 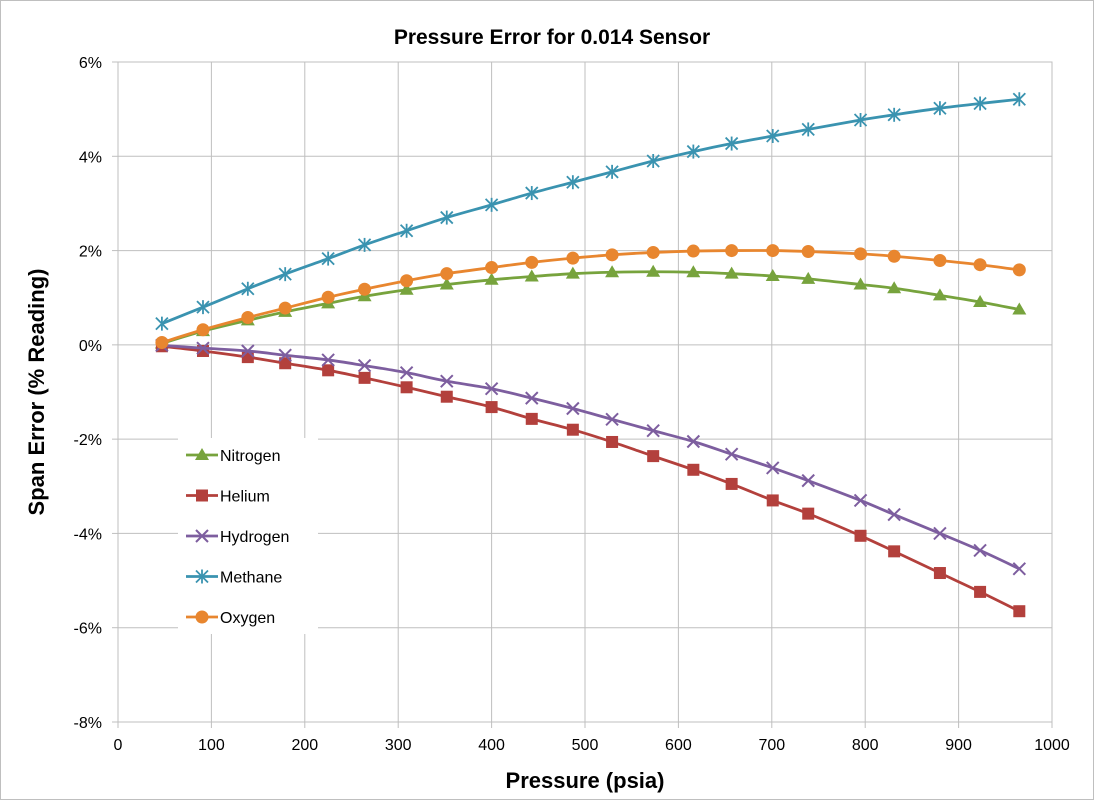 I want to click on legend-marker-helium, so click(x=202, y=495).